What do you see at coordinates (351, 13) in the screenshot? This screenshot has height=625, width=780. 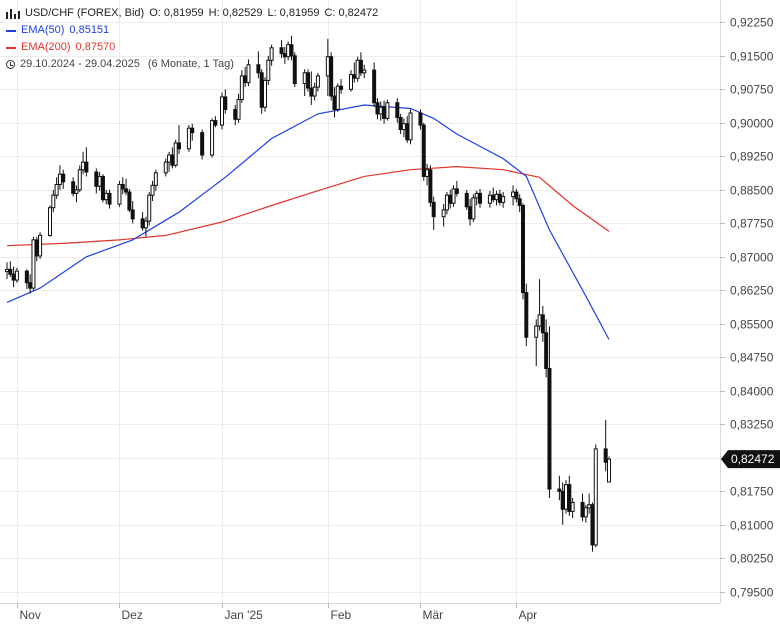 I see `close-value: C: 0,82472` at bounding box center [351, 13].